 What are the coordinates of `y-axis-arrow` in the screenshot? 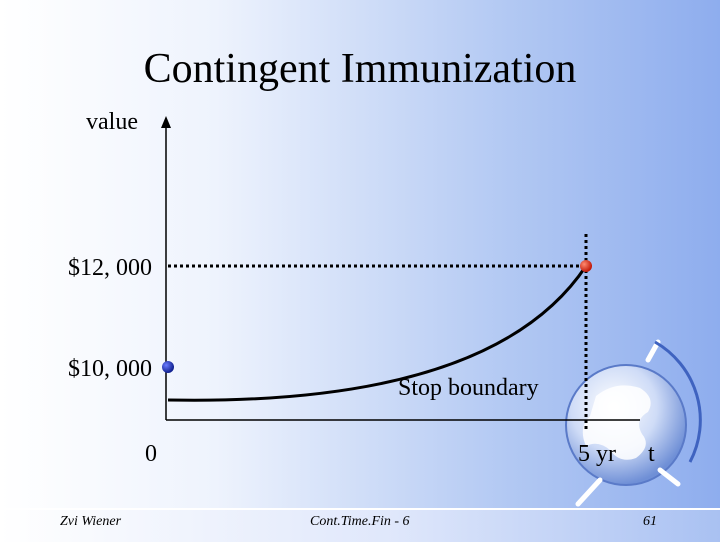 It's located at (166, 122).